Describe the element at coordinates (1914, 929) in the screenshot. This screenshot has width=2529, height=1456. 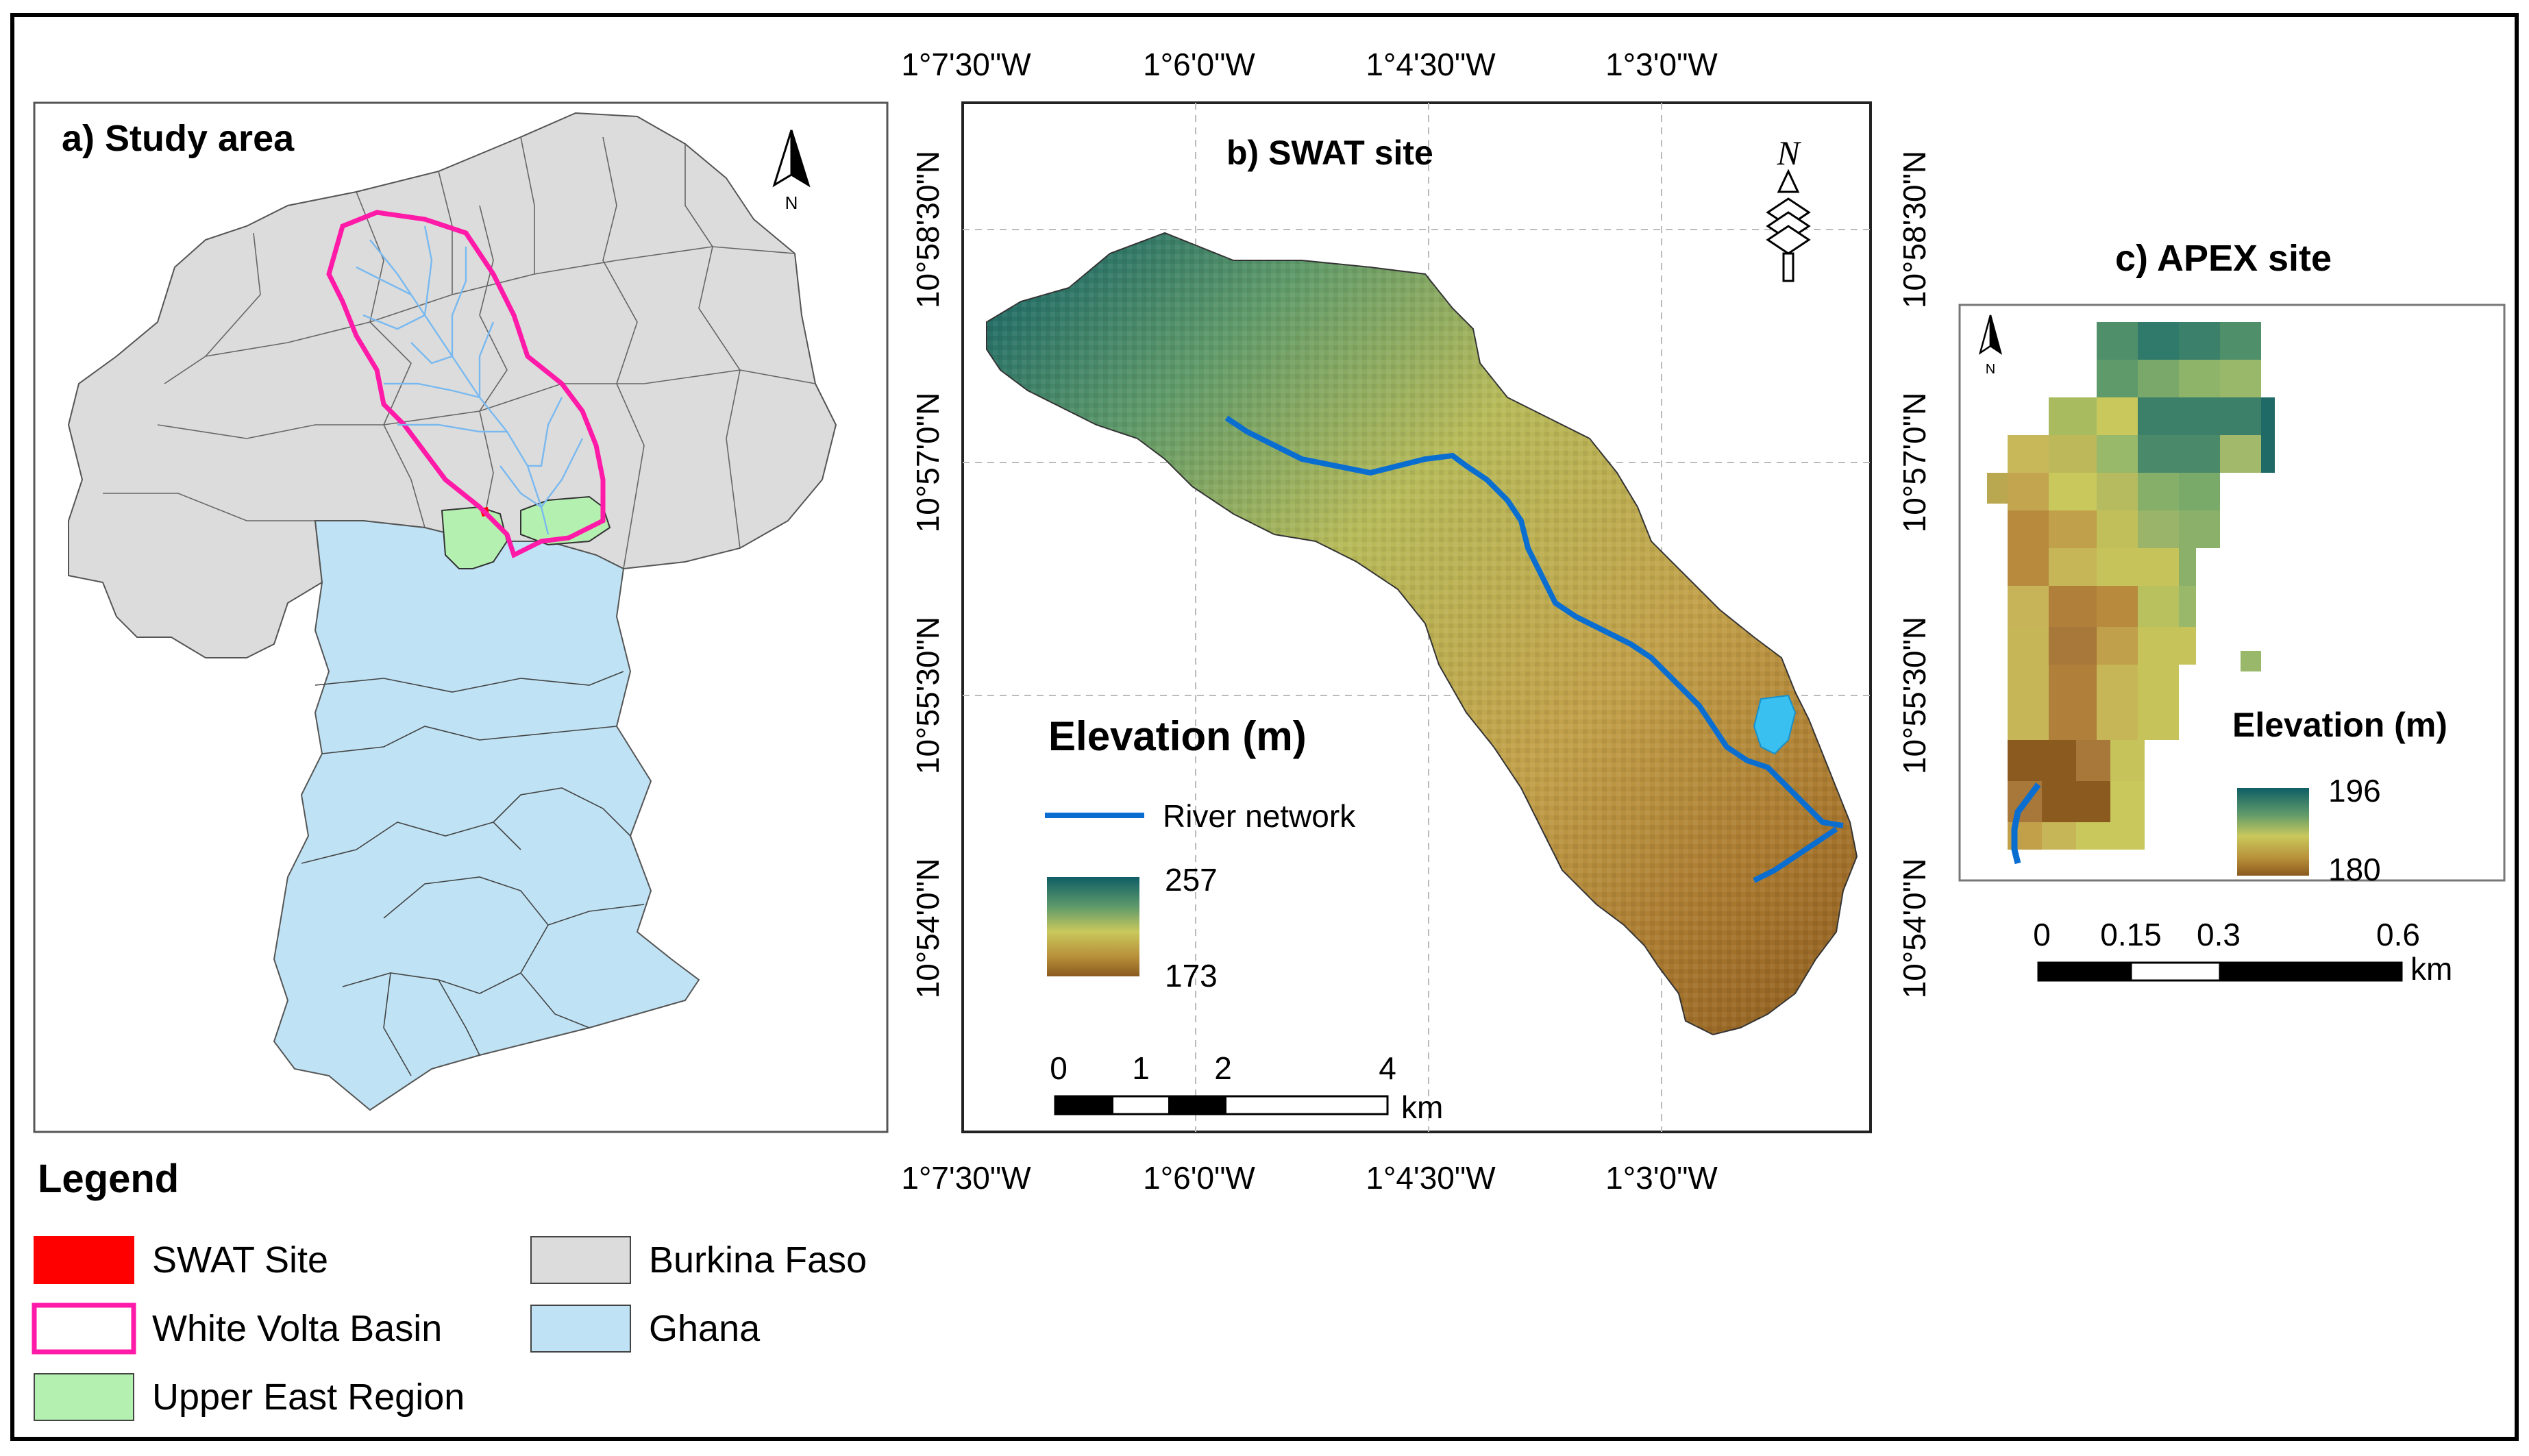
I see `lat-right-tick-3: 10°54'0"N` at that location.